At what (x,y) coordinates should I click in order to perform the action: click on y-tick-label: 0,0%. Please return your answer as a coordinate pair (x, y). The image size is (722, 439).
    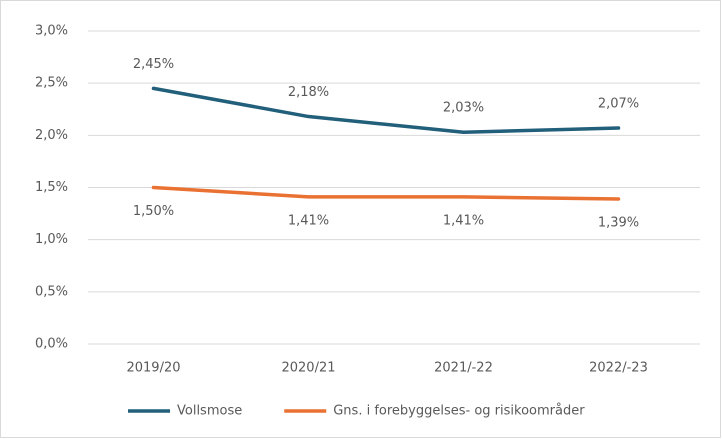
    Looking at the image, I should click on (51, 344).